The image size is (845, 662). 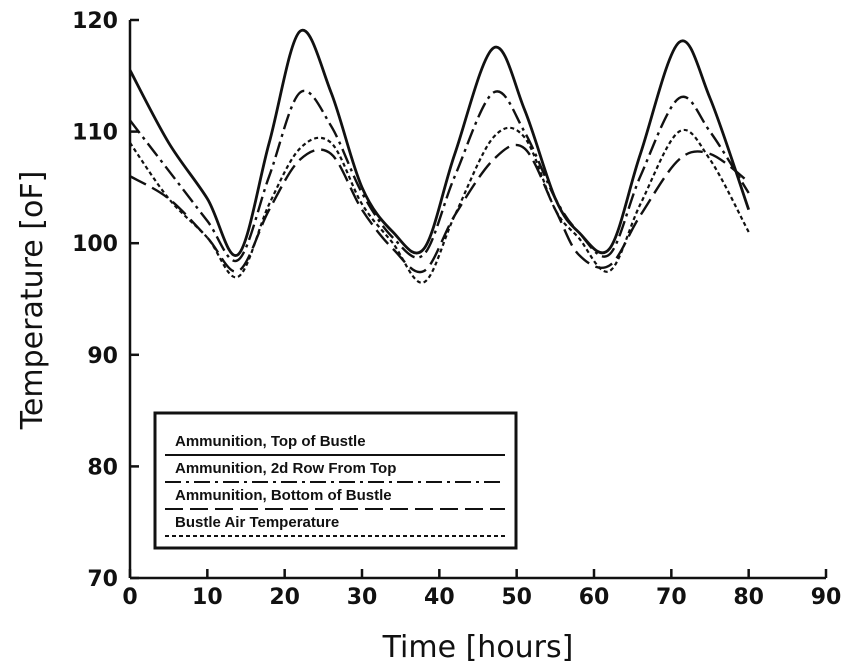 I want to click on x-tick-label: 20, so click(x=284, y=597).